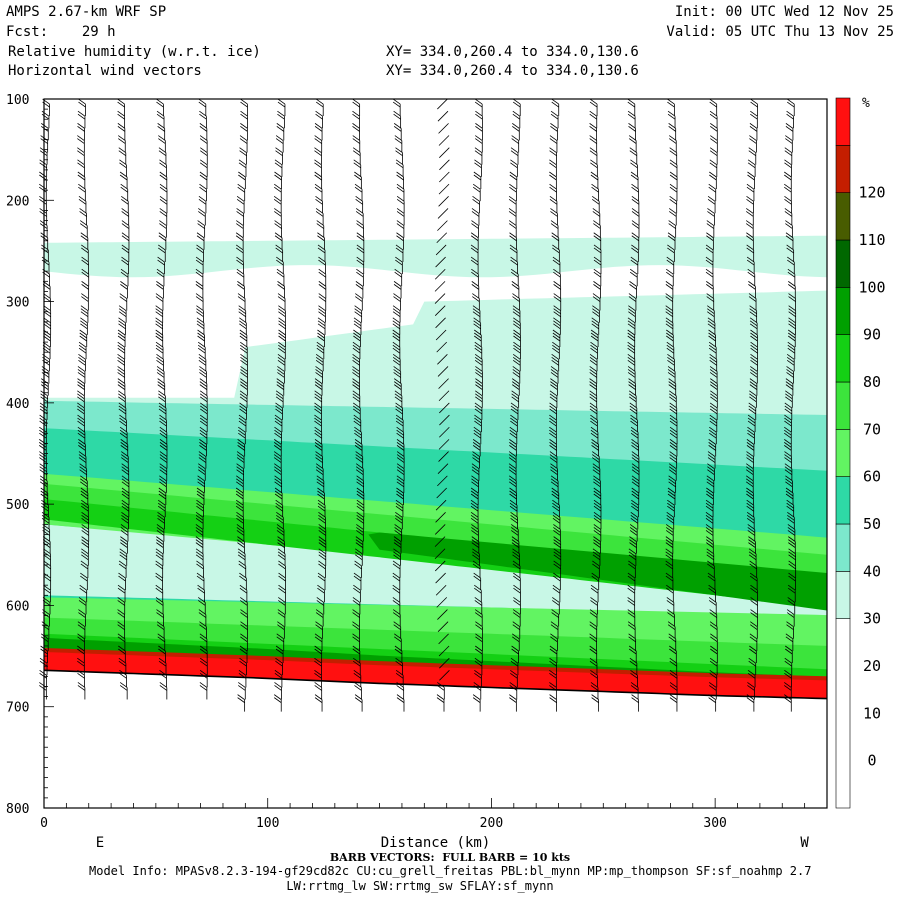 This screenshot has height=900, width=900. What do you see at coordinates (872, 335) in the screenshot?
I see `colorbar-tick-label: 90` at bounding box center [872, 335].